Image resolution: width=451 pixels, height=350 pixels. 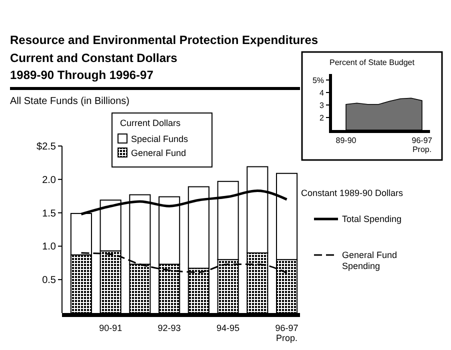 I want to click on legend-label: Total Spending, so click(x=372, y=219).